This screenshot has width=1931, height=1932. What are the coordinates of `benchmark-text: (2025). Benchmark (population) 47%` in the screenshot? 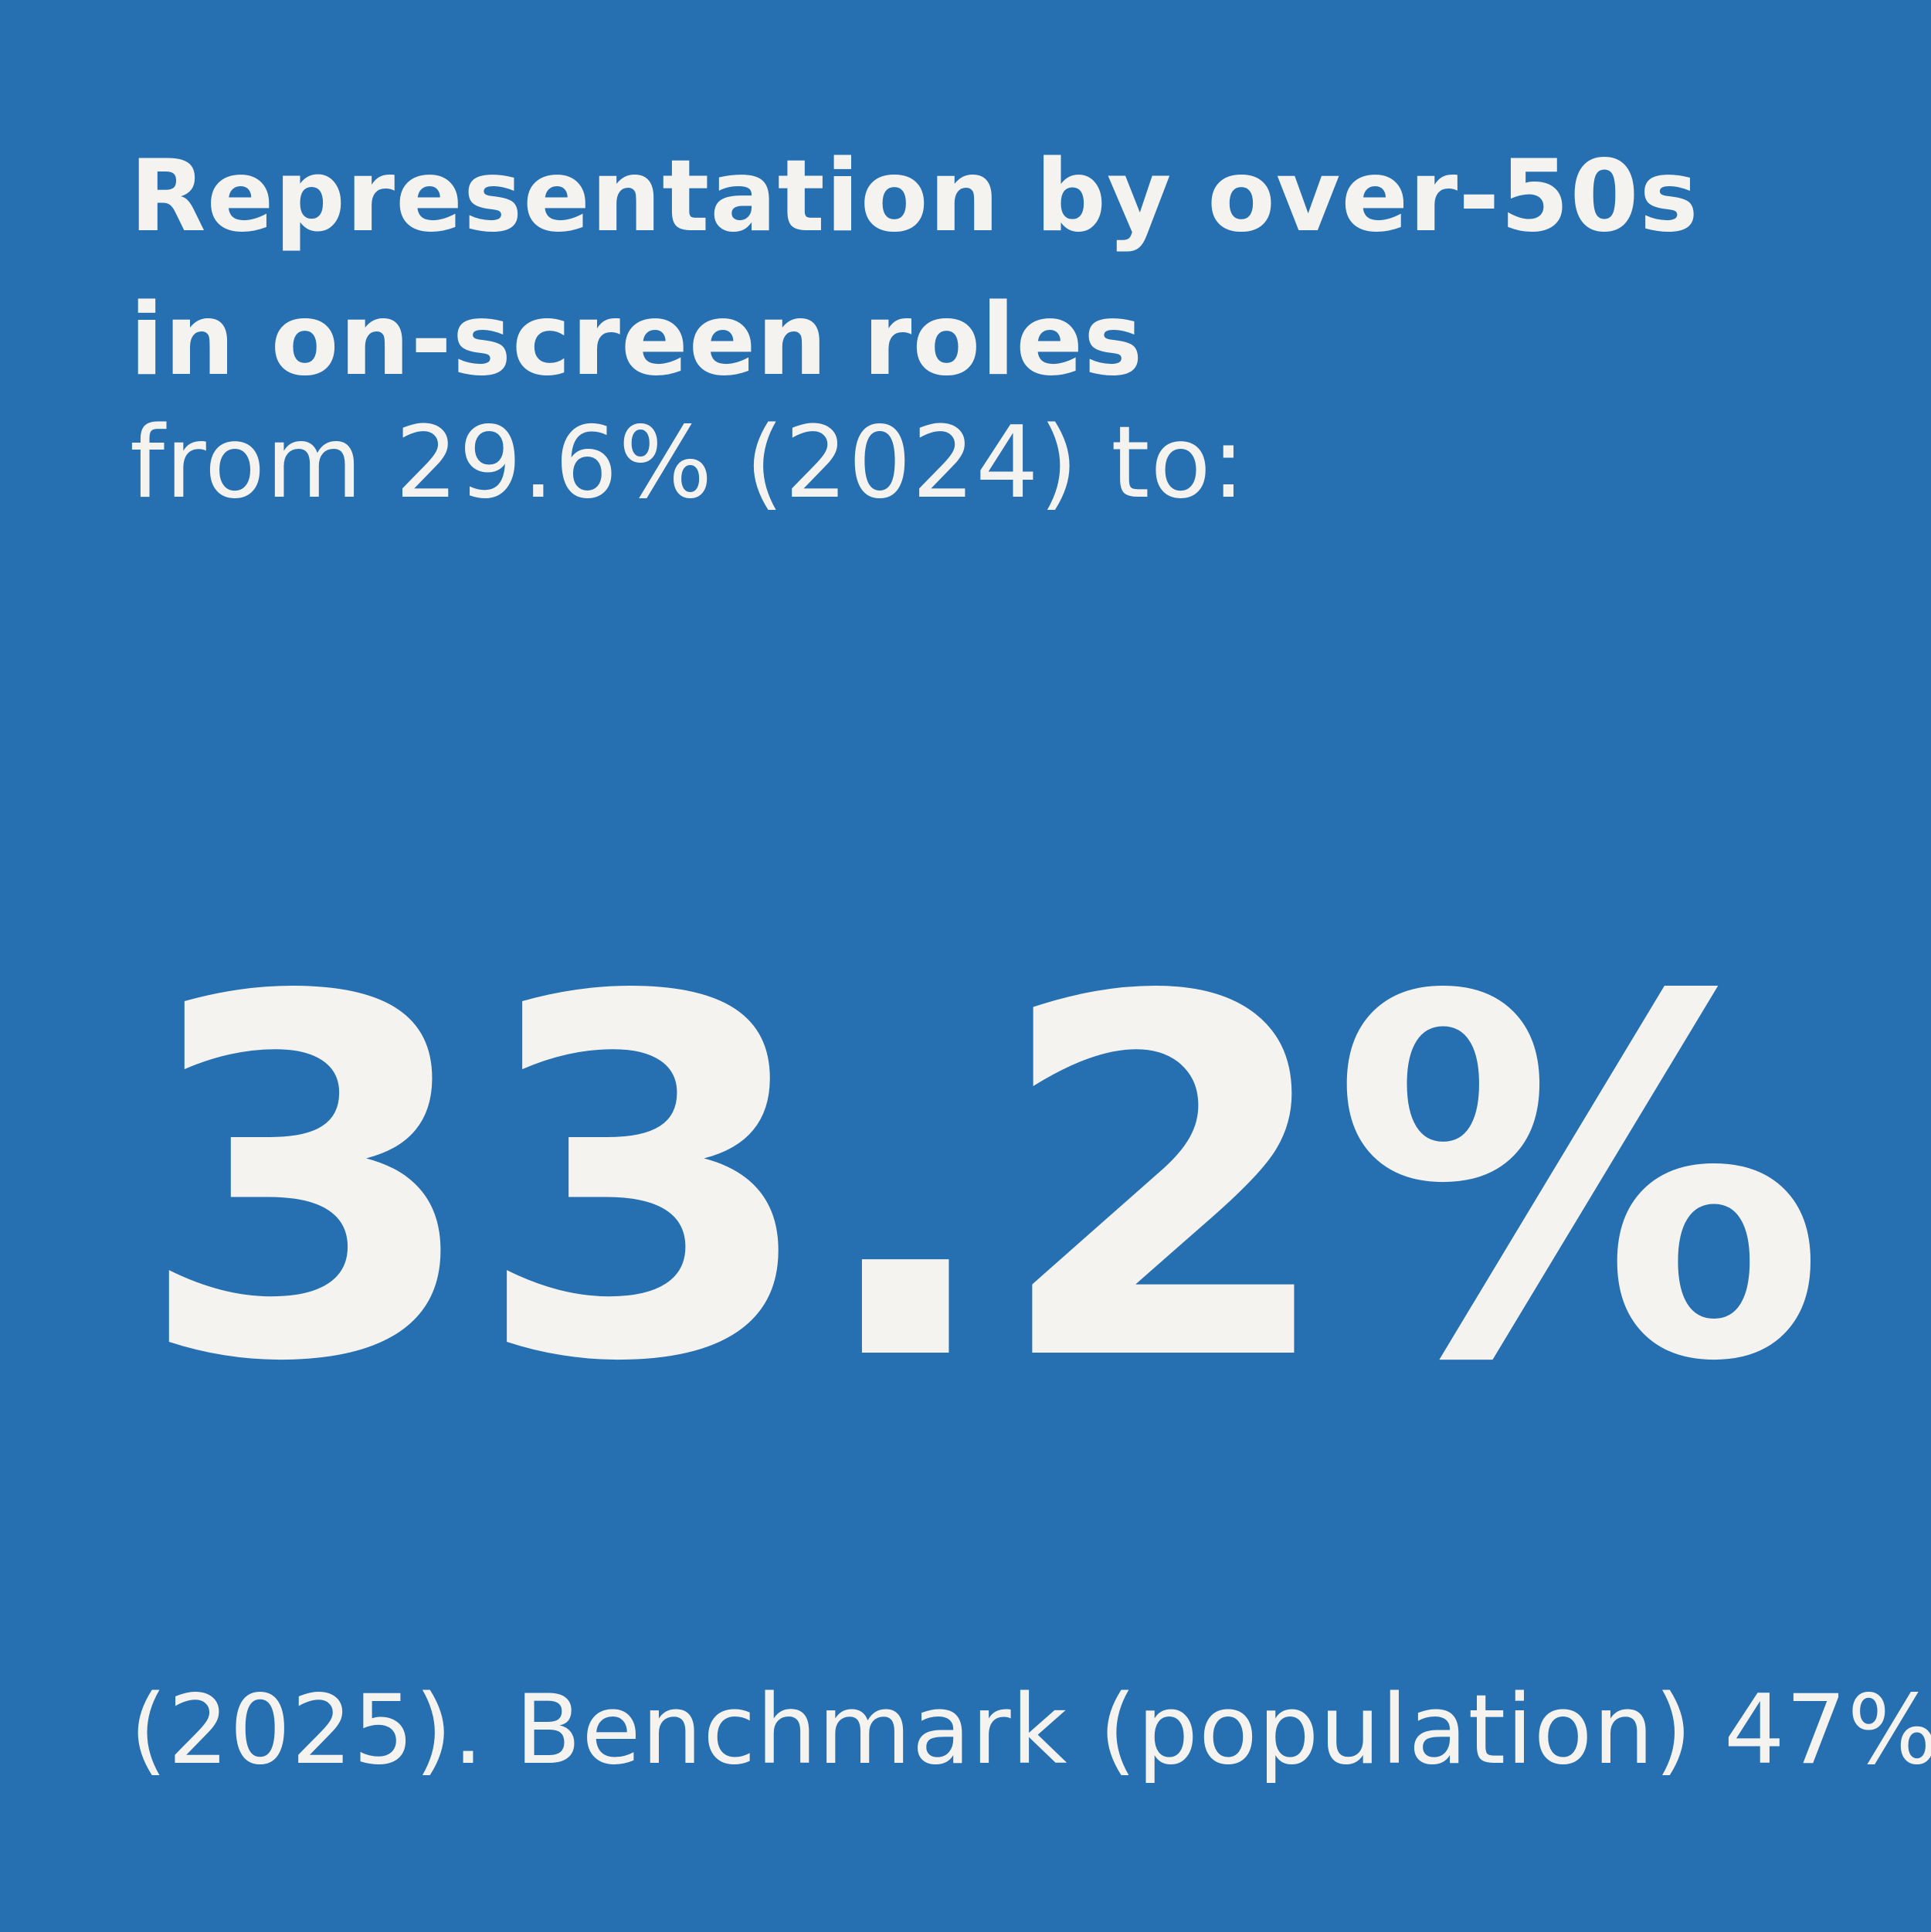 It's located at (1030, 1731).